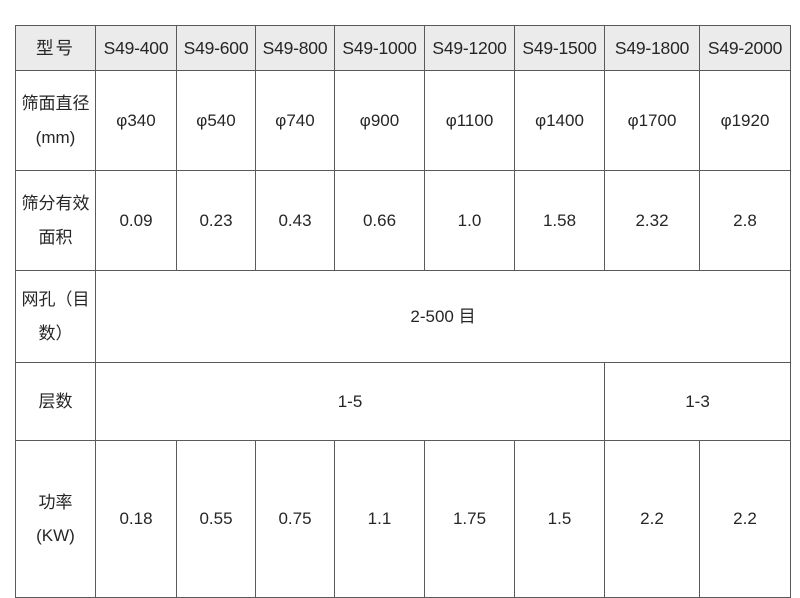 Image resolution: width=800 pixels, height=598 pixels. Describe the element at coordinates (136, 48) in the screenshot. I see `header-model-1: S49-400` at that location.